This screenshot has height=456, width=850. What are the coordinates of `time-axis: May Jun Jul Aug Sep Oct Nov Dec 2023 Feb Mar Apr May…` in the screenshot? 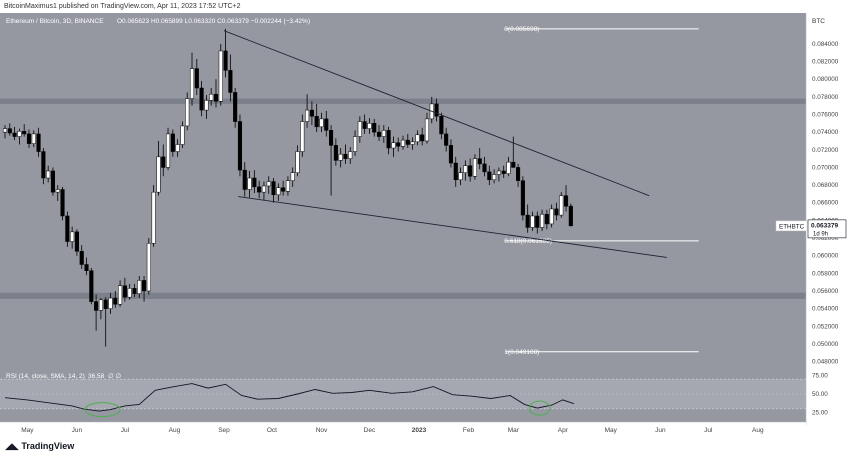 It's located at (403, 429).